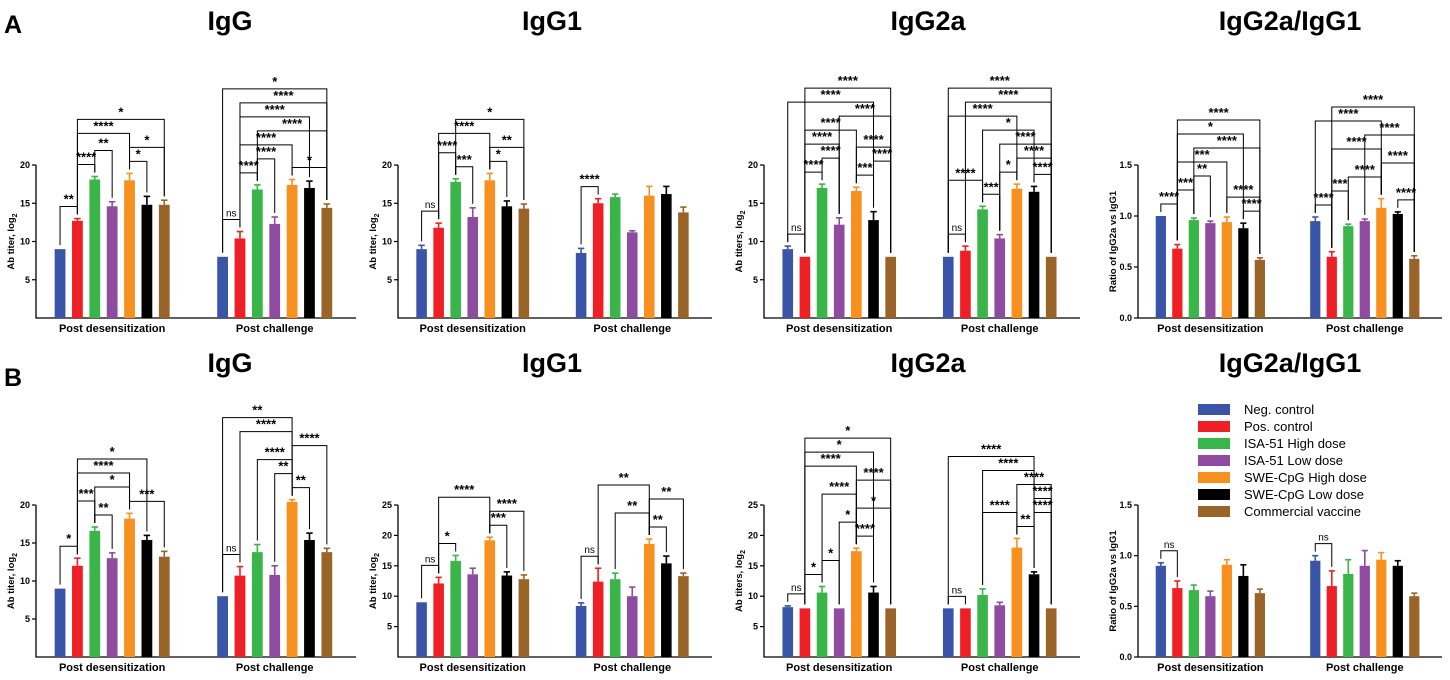  I want to click on y-axis-label-text: Ab titers, log, so click(739, 243).